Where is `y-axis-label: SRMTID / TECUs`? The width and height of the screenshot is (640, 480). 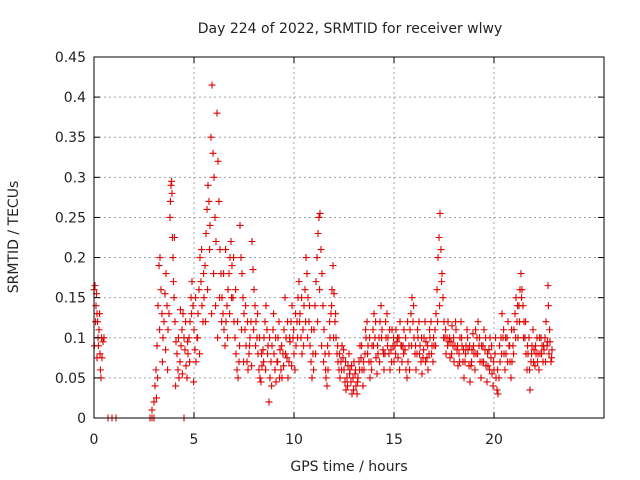
y-axis-label: SRMTID / TECUs is located at coordinates (14, 237).